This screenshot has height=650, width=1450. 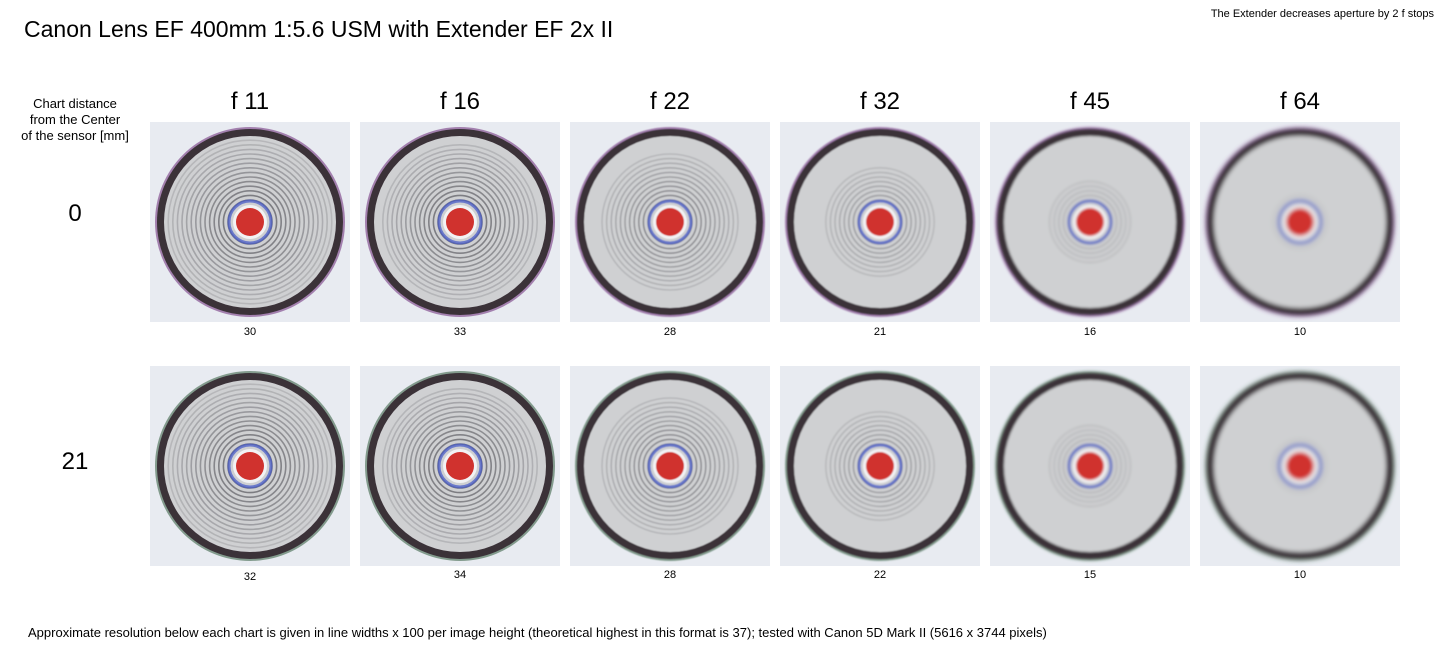 What do you see at coordinates (670, 101) in the screenshot?
I see `column-label-f22: f 22` at bounding box center [670, 101].